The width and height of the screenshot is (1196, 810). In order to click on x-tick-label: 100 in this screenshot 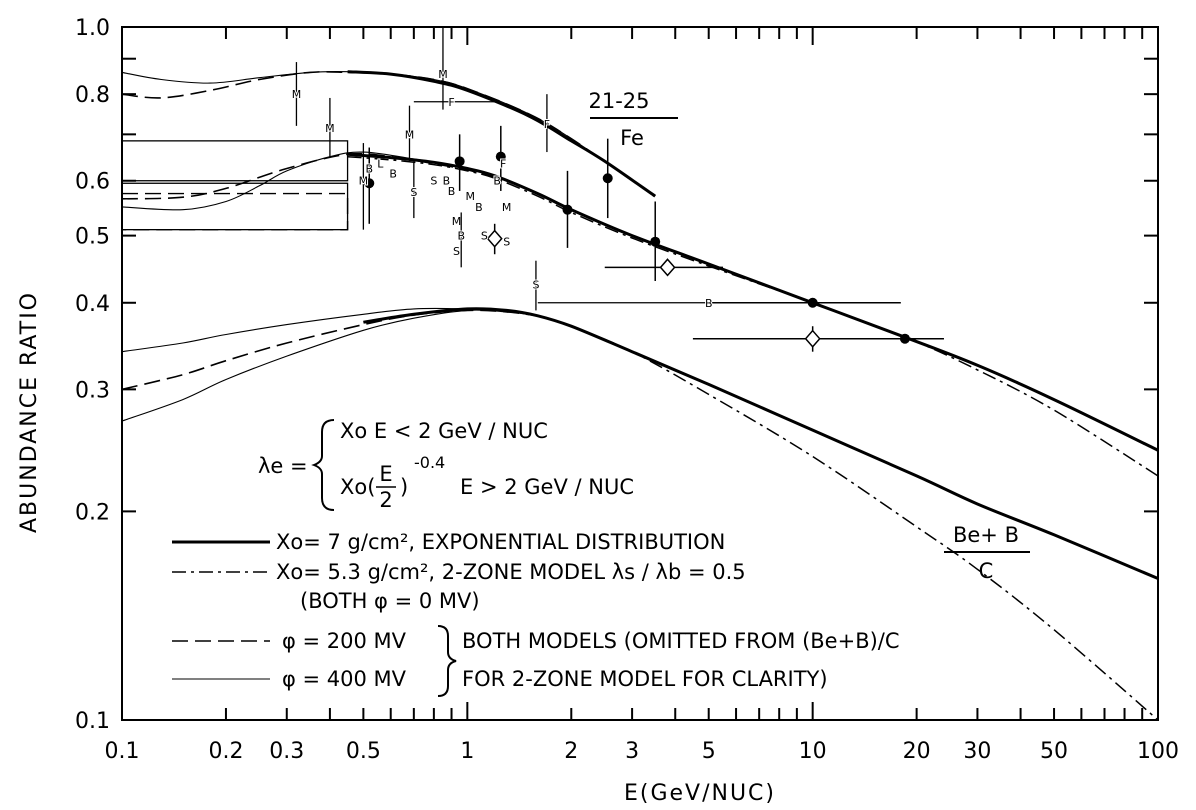, I will do `click(1158, 751)`.